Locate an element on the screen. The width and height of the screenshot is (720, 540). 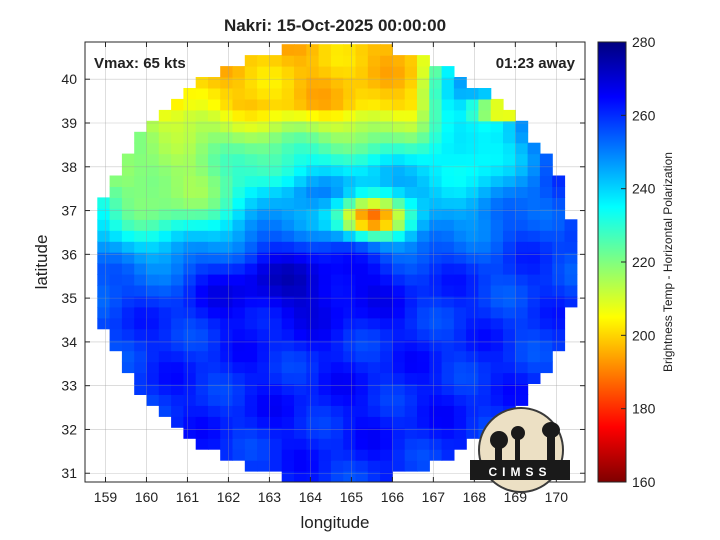
colorbar-tick-label: 200 is located at coordinates (644, 335).